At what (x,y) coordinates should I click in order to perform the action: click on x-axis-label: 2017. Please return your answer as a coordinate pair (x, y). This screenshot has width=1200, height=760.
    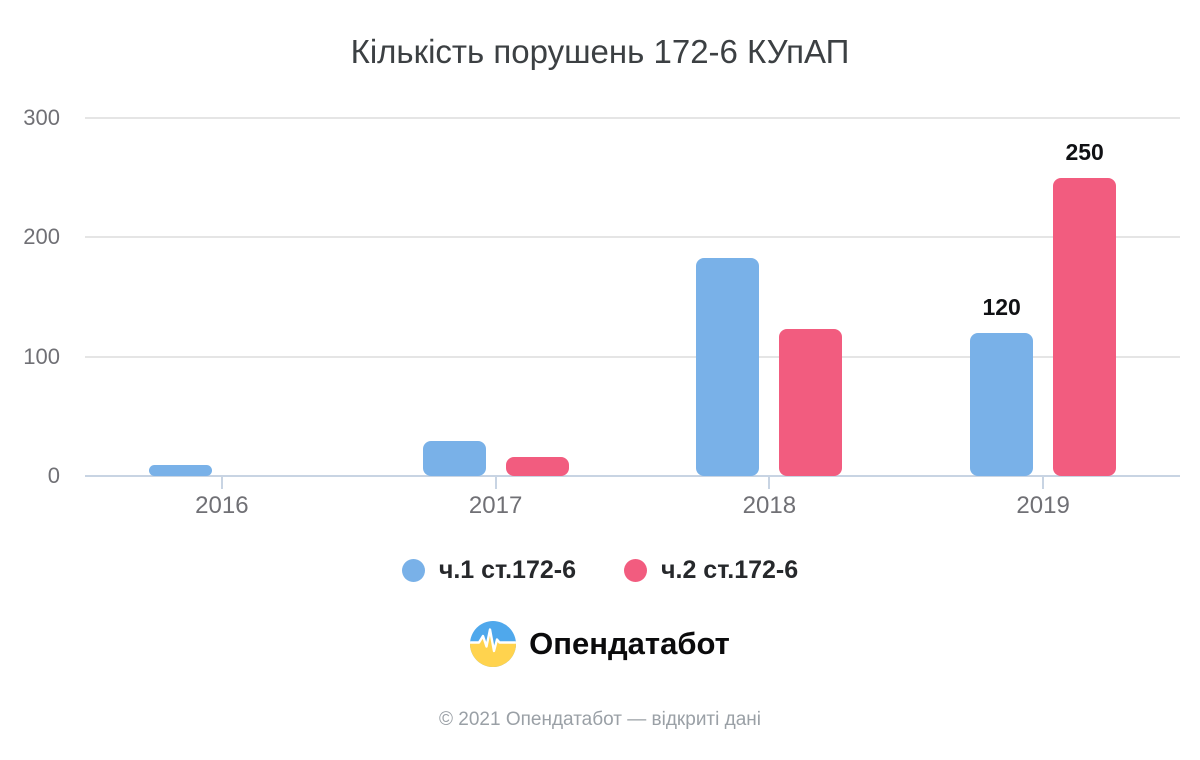
    Looking at the image, I should click on (495, 505).